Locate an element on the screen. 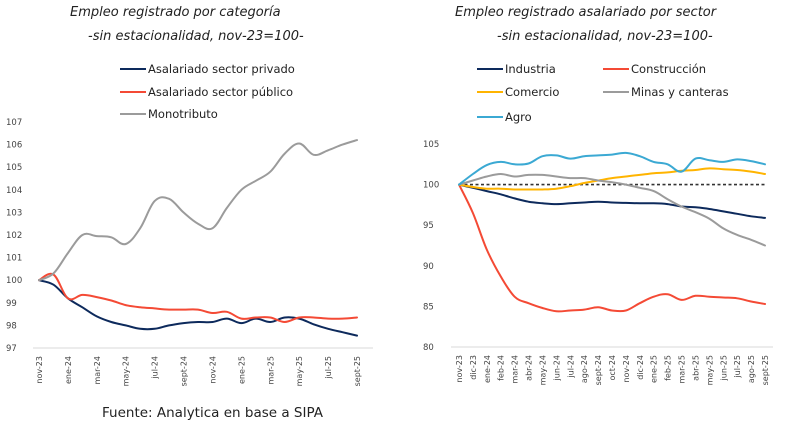  x-tick-label: abr-24 is located at coordinates (529, 368).